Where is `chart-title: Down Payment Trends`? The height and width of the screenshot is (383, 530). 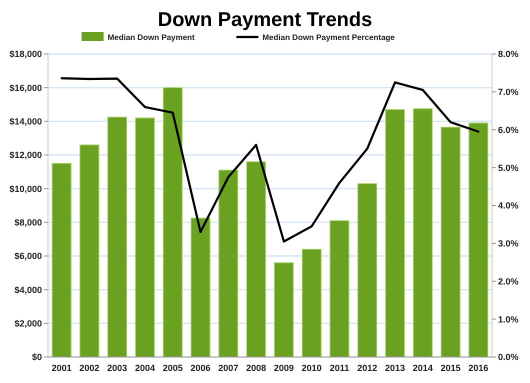
chart-title: Down Payment Trends is located at coordinates (265, 20).